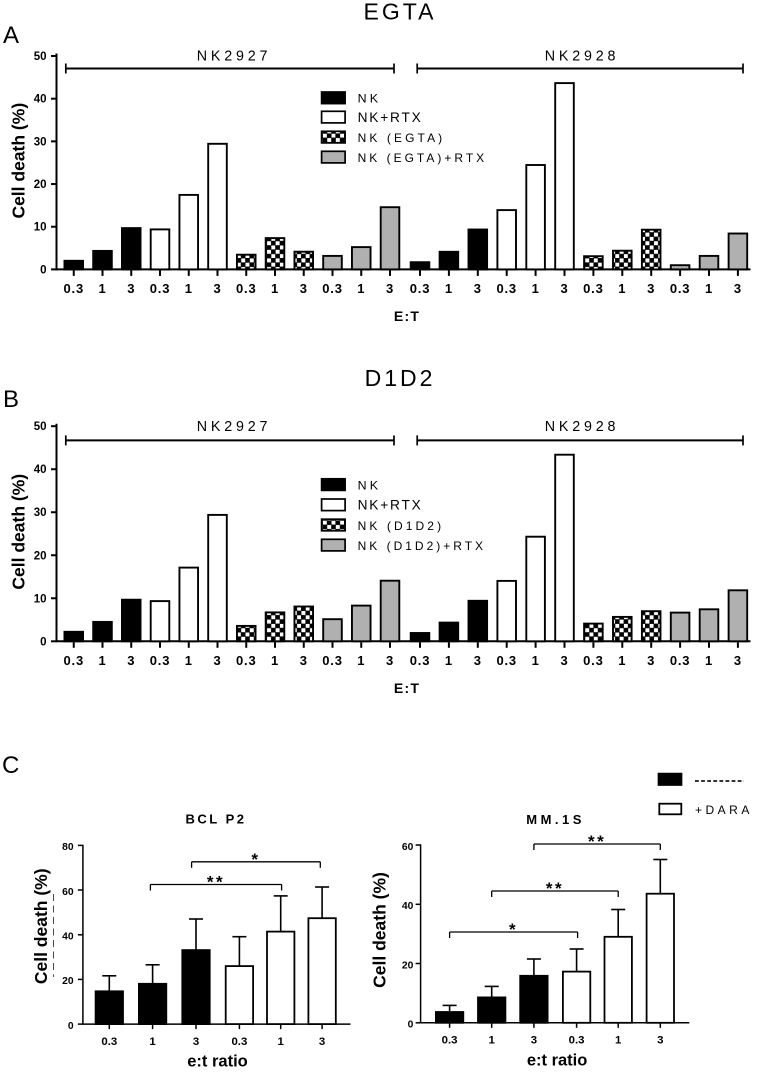 Image resolution: width=761 pixels, height=1076 pixels. What do you see at coordinates (555, 819) in the screenshot?
I see `svg-text: MM.1S` at bounding box center [555, 819].